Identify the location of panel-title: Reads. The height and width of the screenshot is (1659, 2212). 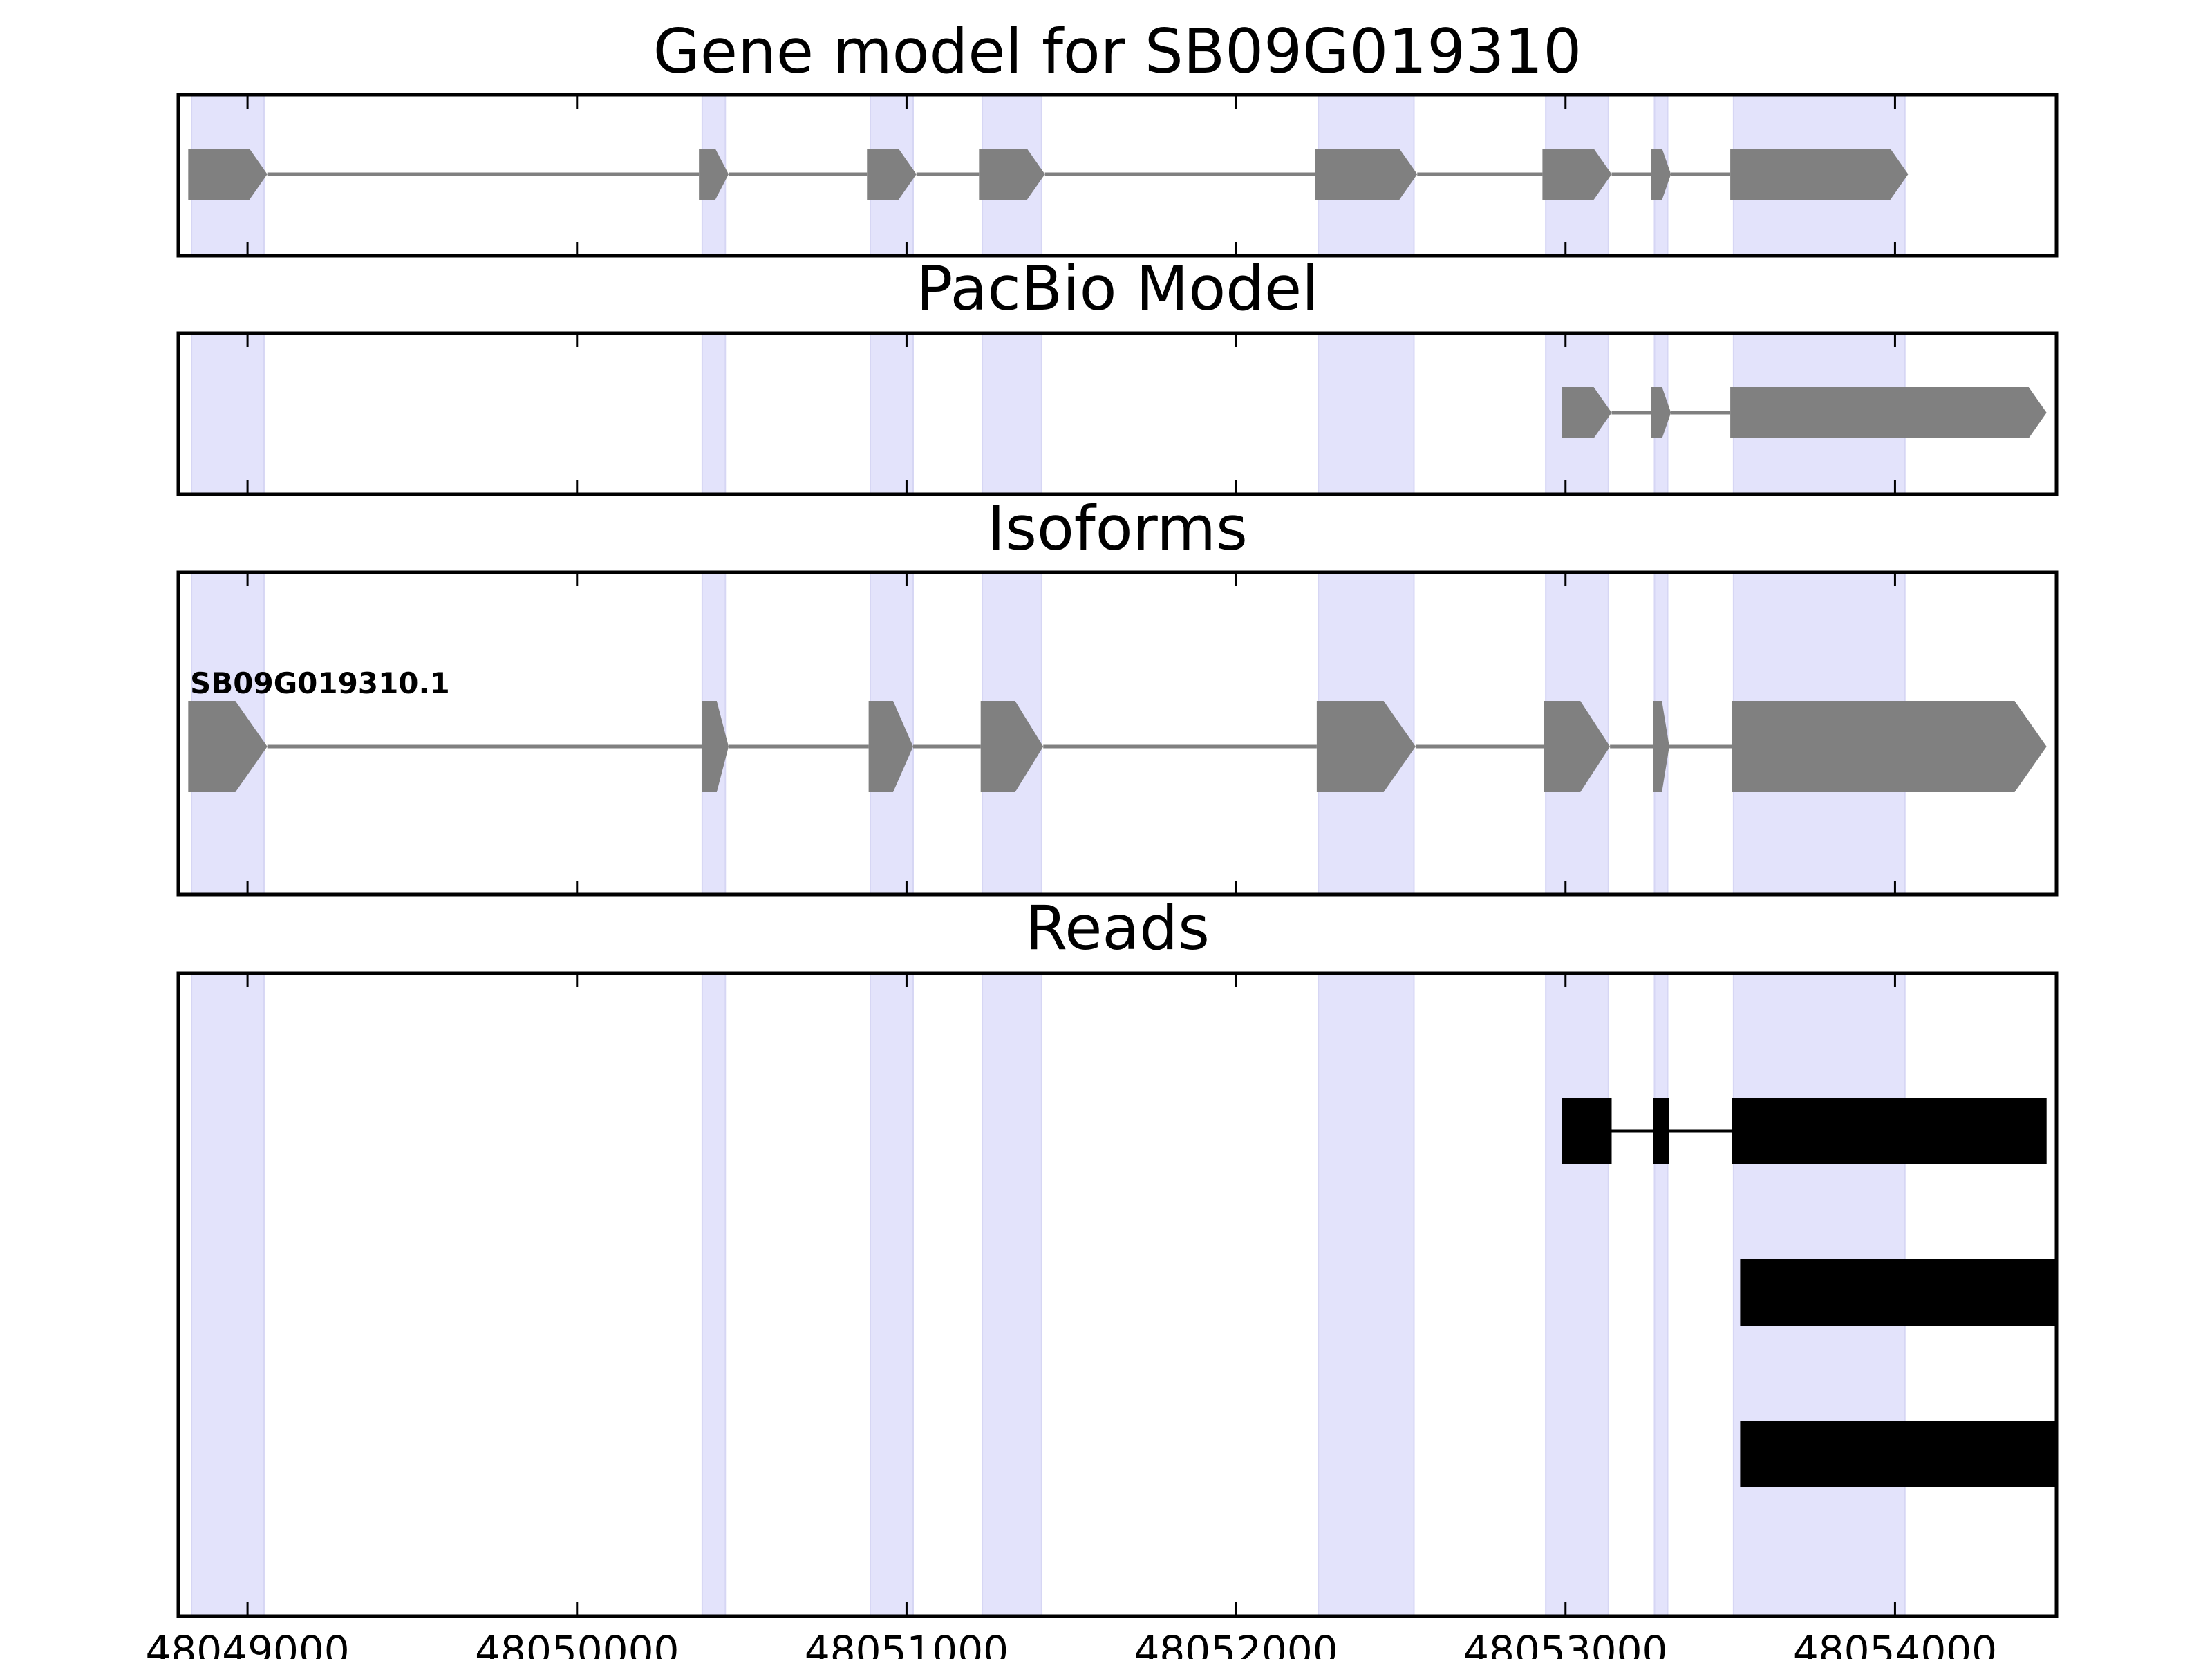
(1117, 928).